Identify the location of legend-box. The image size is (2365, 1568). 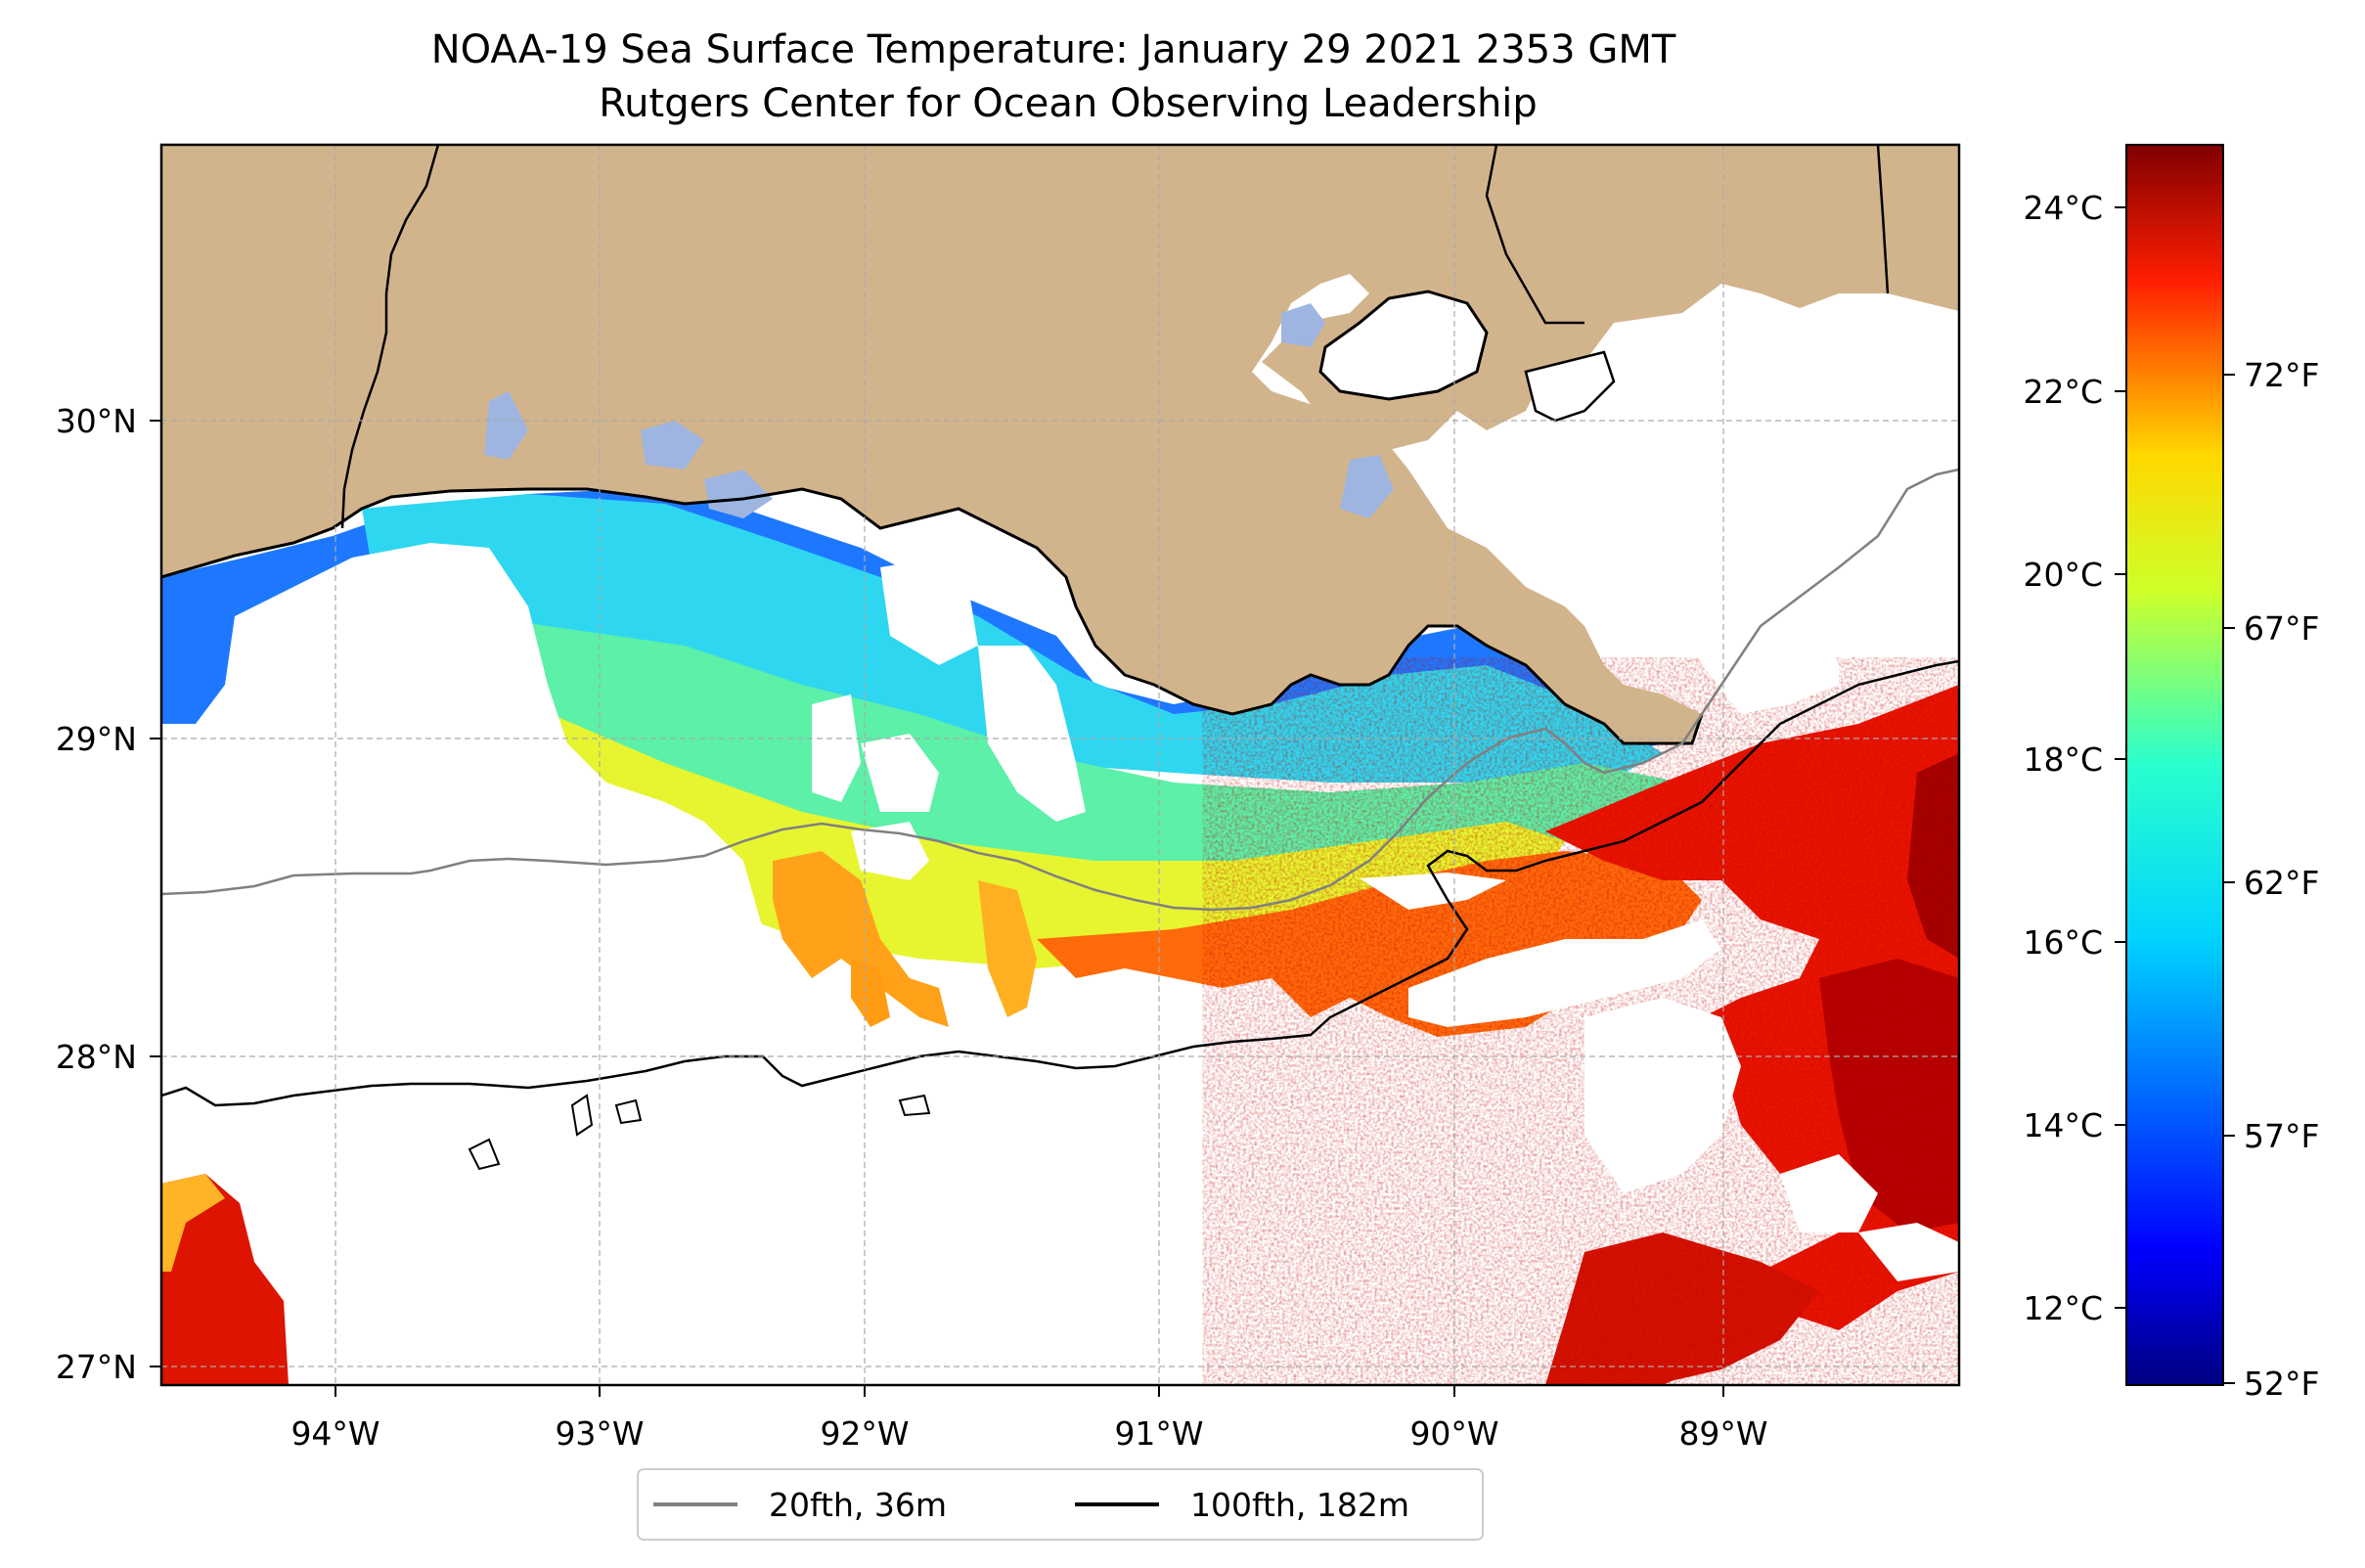
(1060, 1504).